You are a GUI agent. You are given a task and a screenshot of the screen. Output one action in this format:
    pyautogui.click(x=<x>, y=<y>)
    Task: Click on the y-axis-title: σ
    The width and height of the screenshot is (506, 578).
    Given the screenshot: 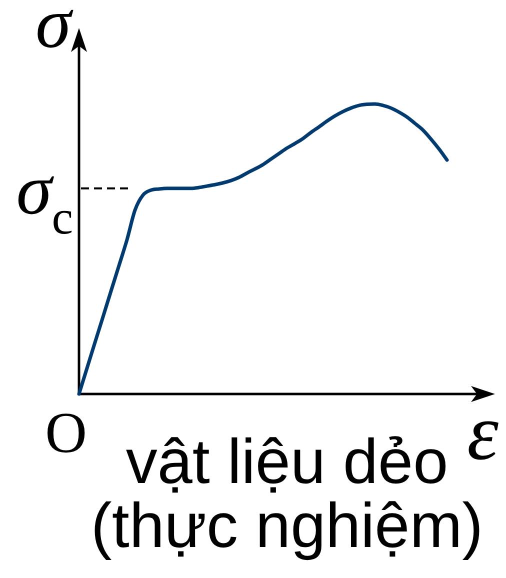 What is the action you would take?
    pyautogui.click(x=54, y=31)
    